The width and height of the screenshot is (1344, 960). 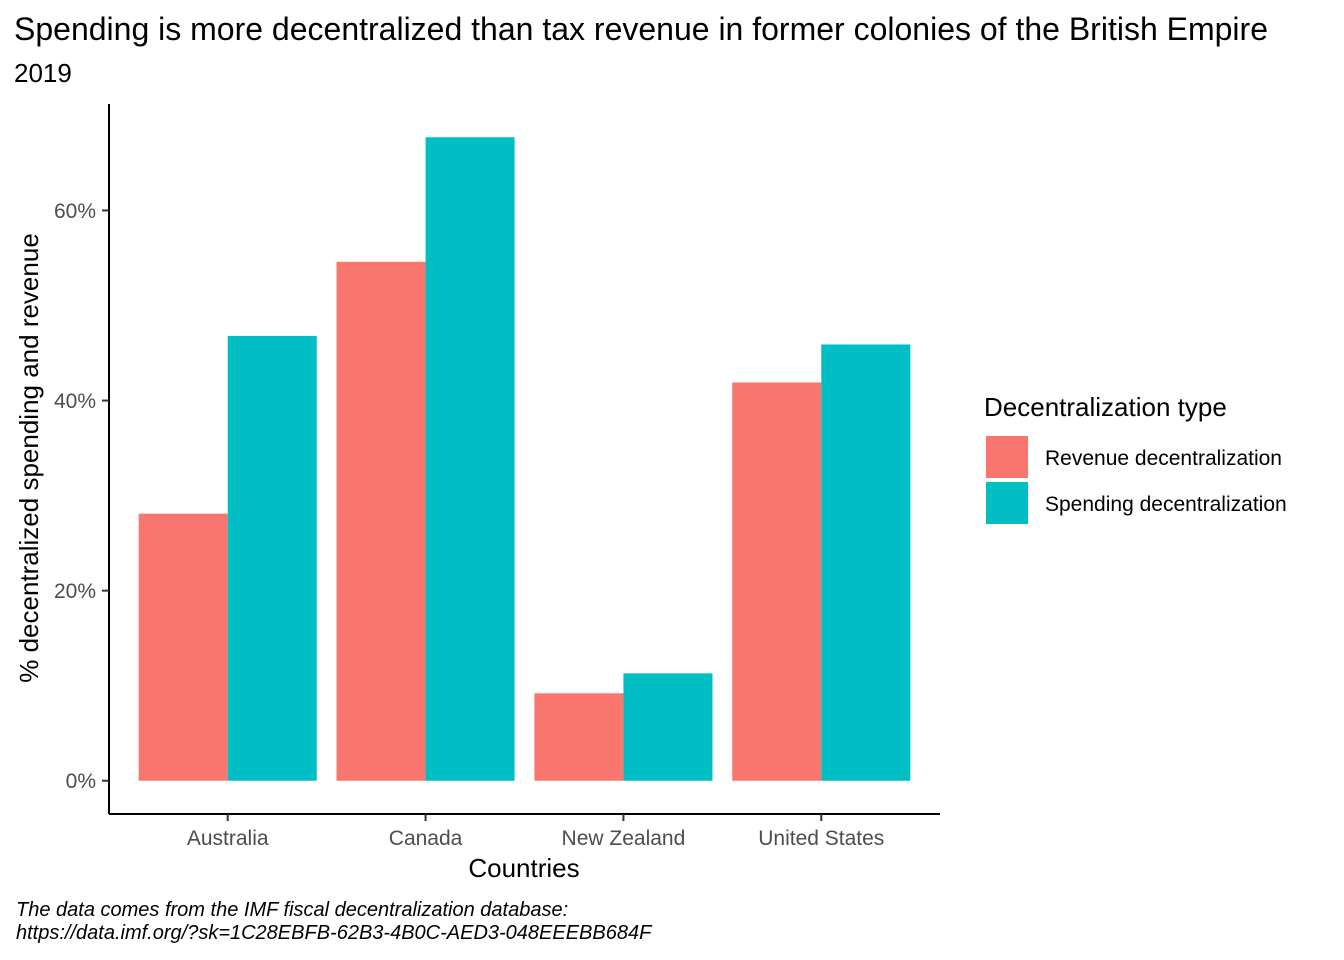 What do you see at coordinates (81, 781) in the screenshot?
I see `y-tick-label: 0%` at bounding box center [81, 781].